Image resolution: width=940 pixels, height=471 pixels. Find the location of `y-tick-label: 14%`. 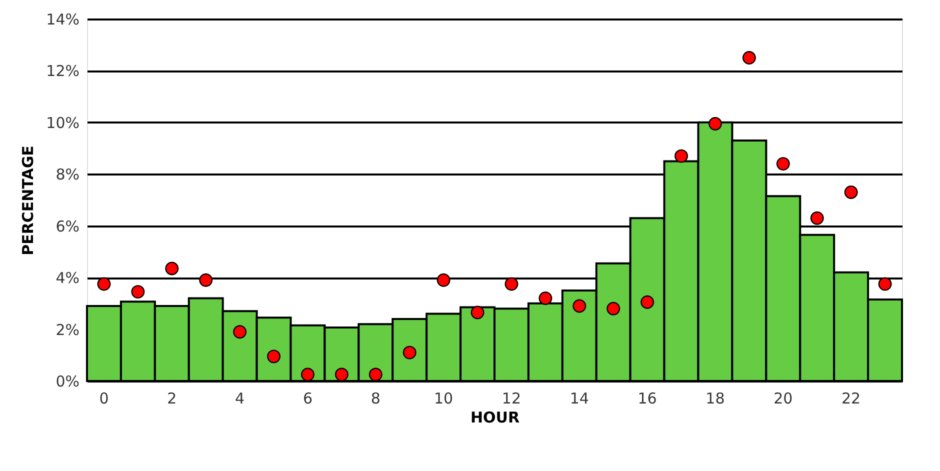

y-tick-label: 14% is located at coordinates (63, 19).